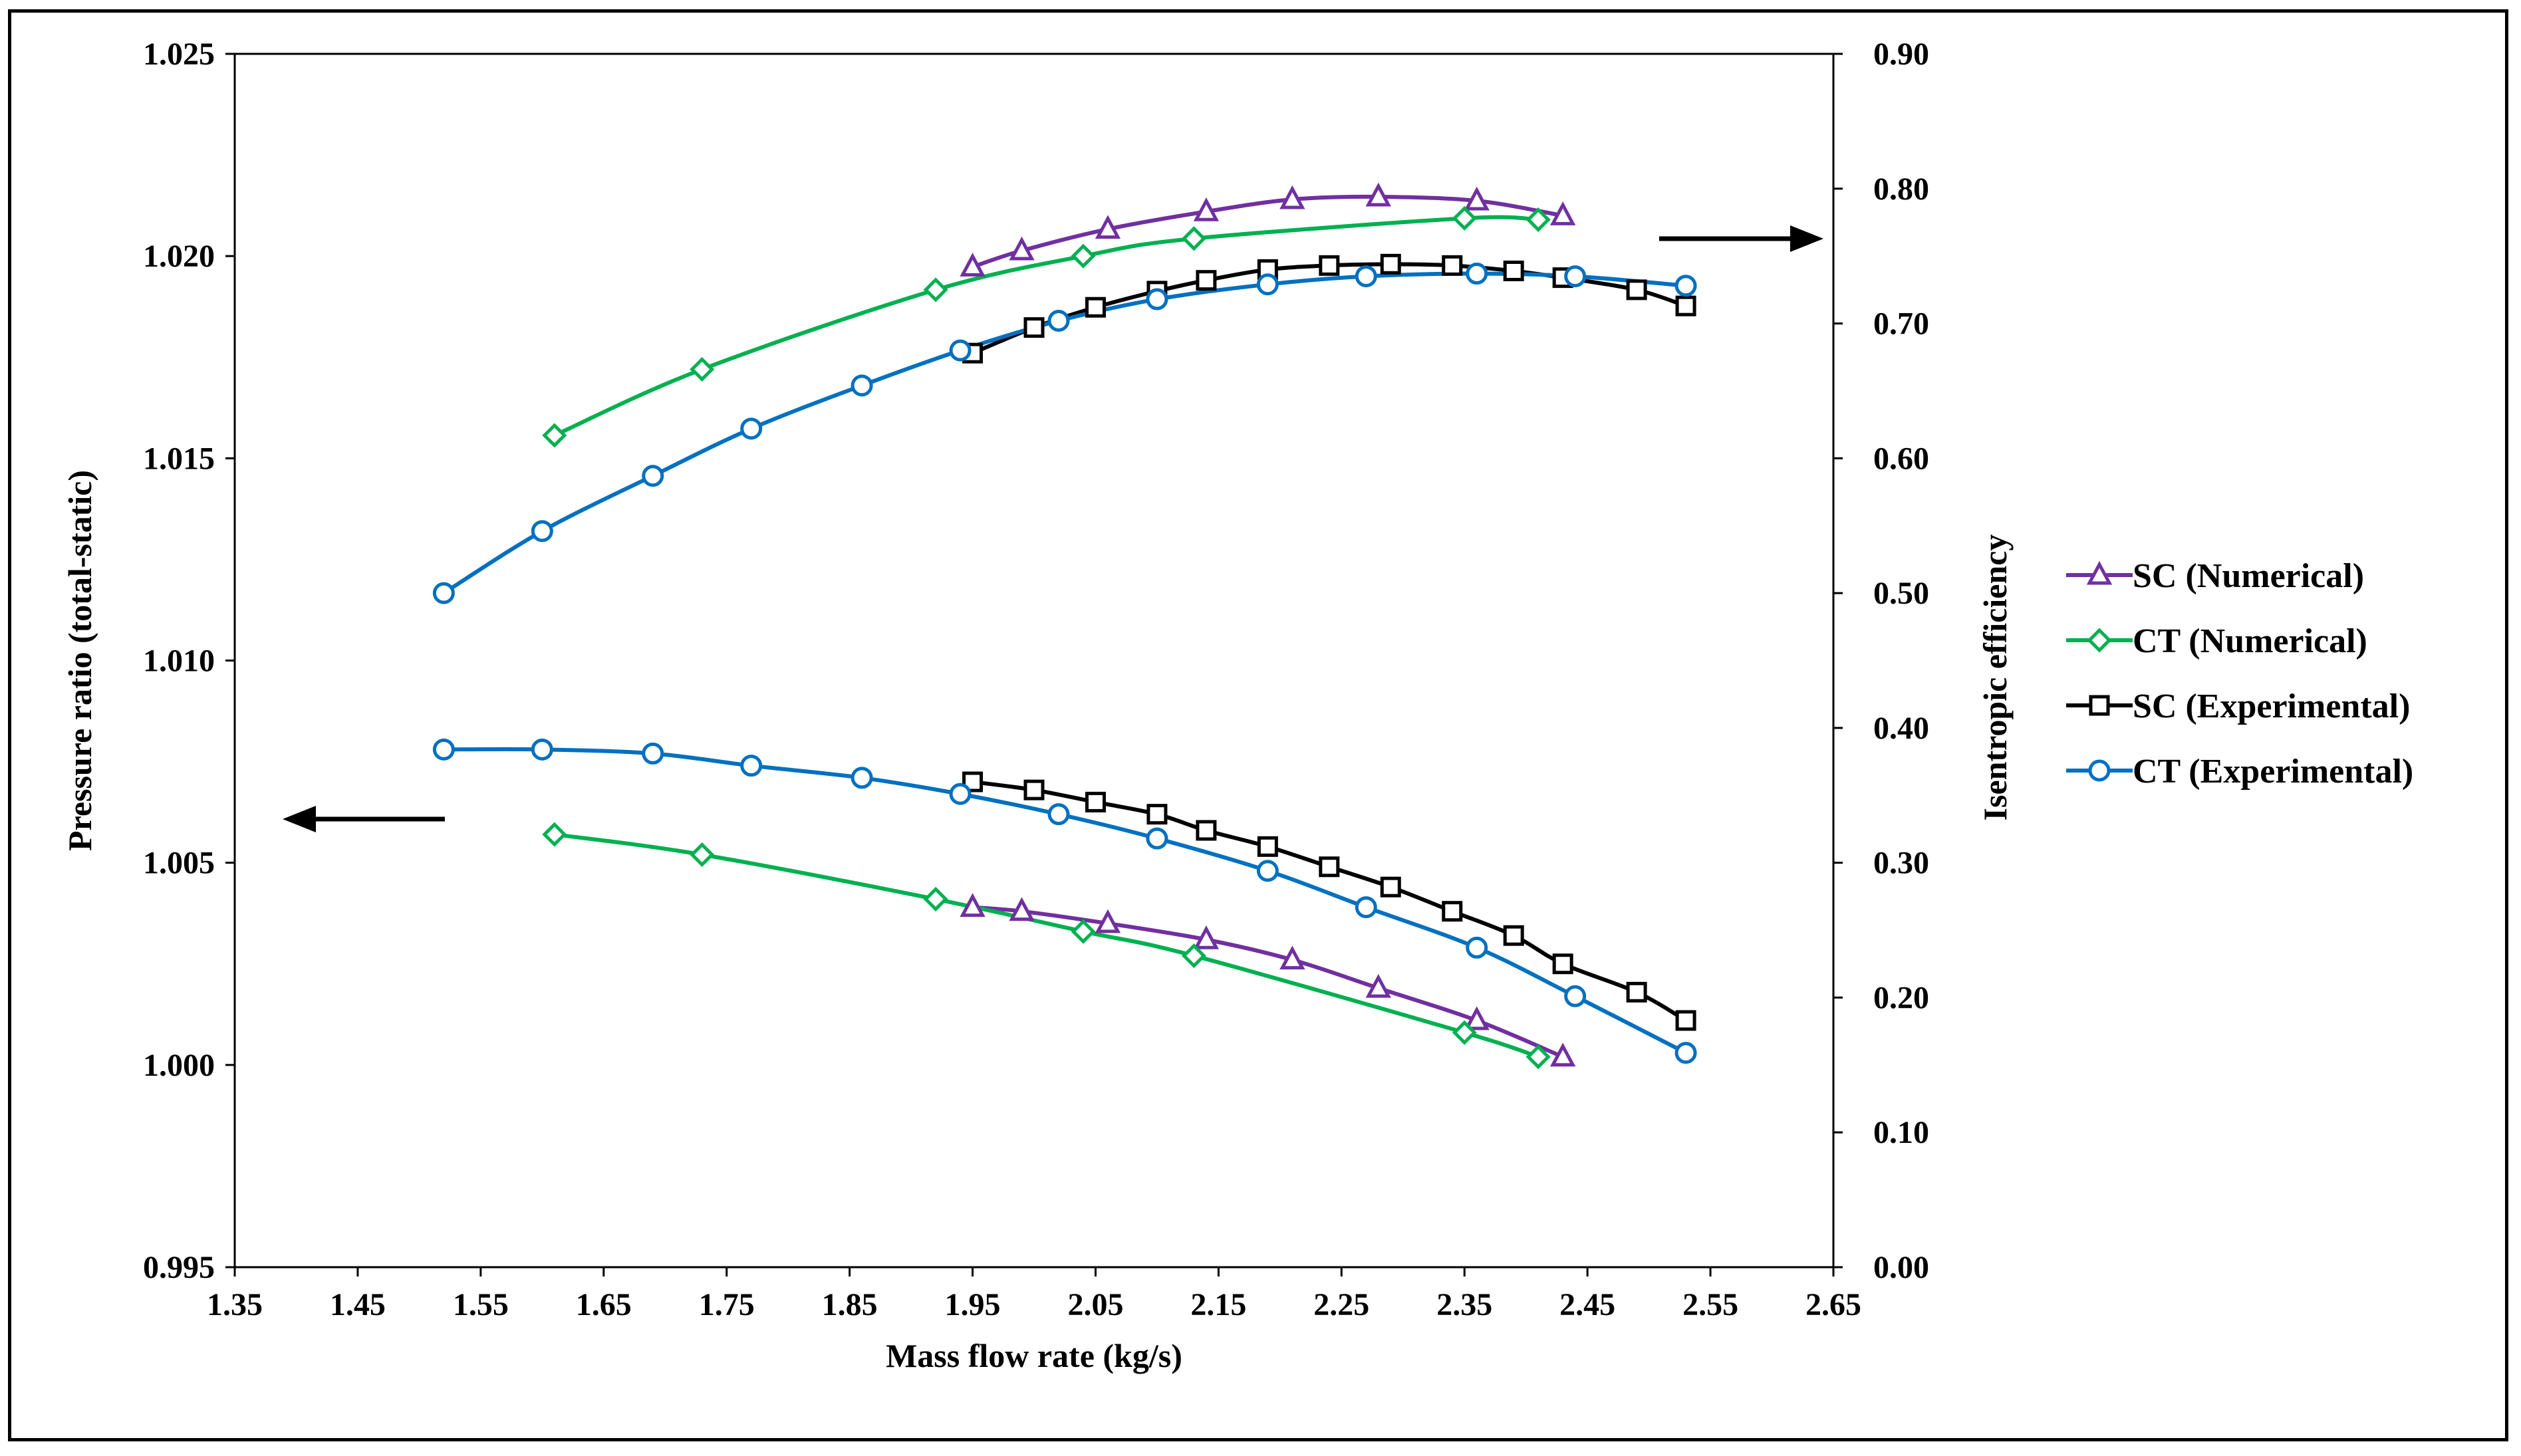  What do you see at coordinates (1901, 1267) in the screenshot?
I see `y-right-tick-label: 0.00` at bounding box center [1901, 1267].